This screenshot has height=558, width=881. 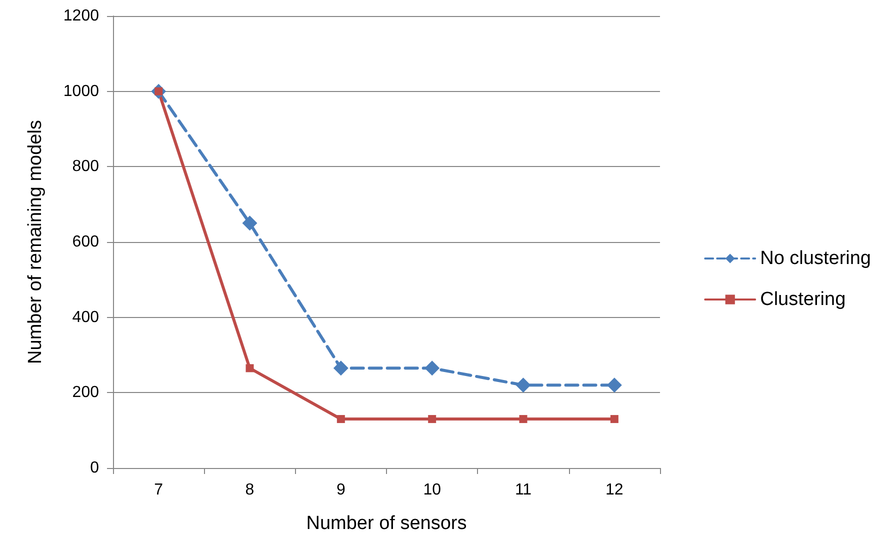 I want to click on legend-label: Clustering, so click(x=803, y=299).